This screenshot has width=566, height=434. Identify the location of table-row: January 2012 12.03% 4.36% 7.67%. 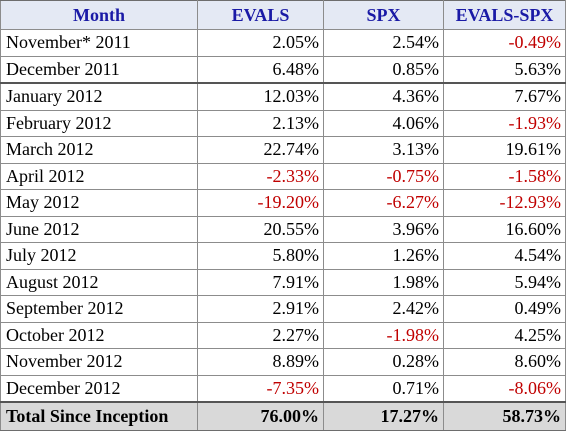
(283, 96).